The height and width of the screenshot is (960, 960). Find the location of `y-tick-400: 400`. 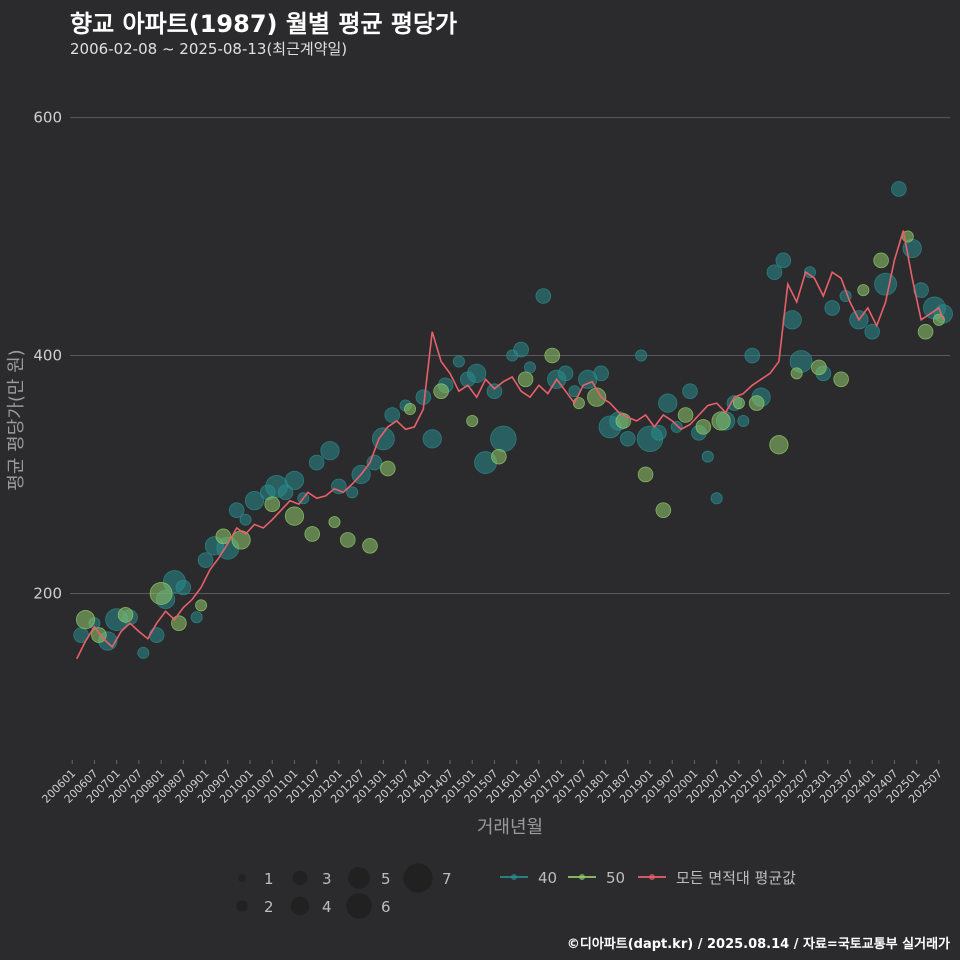

y-tick-400: 400 is located at coordinates (47, 356).